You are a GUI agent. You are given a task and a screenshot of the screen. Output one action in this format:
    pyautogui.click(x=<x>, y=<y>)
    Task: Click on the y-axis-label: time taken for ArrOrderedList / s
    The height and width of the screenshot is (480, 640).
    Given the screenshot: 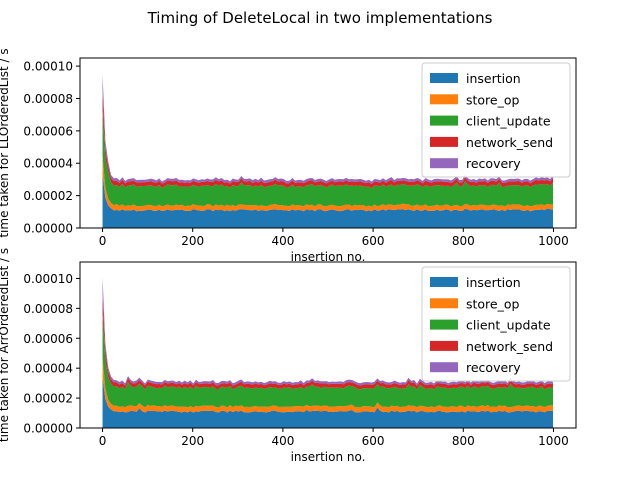 What is the action you would take?
    pyautogui.click(x=5, y=345)
    